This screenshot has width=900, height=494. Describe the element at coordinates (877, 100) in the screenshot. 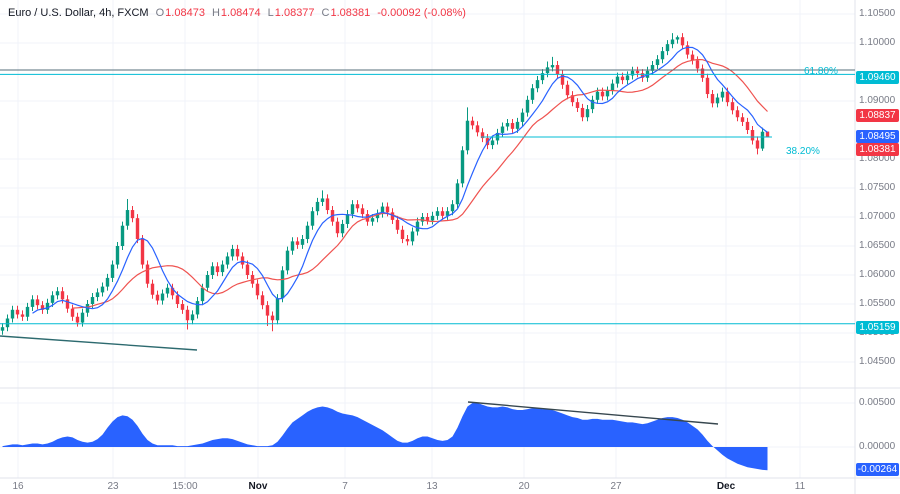

I see `price-tick-label: 1.09000` at that location.